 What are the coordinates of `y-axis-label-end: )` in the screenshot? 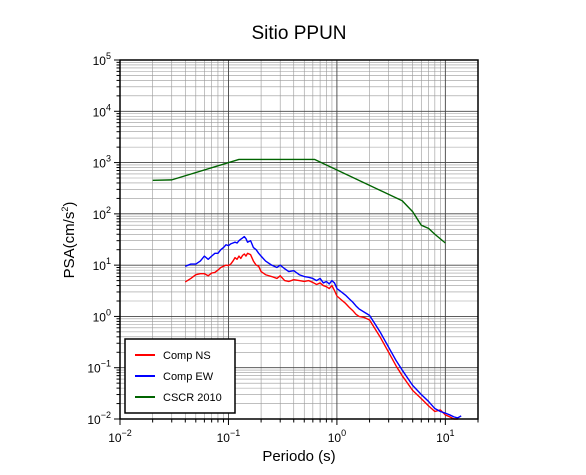 It's located at (69, 204).